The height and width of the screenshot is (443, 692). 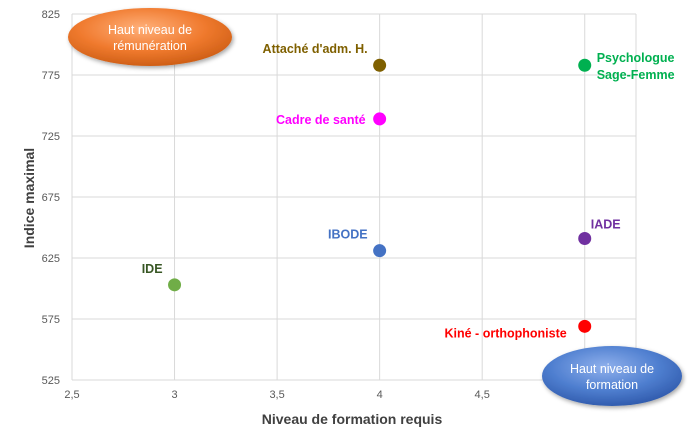 I want to click on y-tick-label: 625, so click(x=51, y=259).